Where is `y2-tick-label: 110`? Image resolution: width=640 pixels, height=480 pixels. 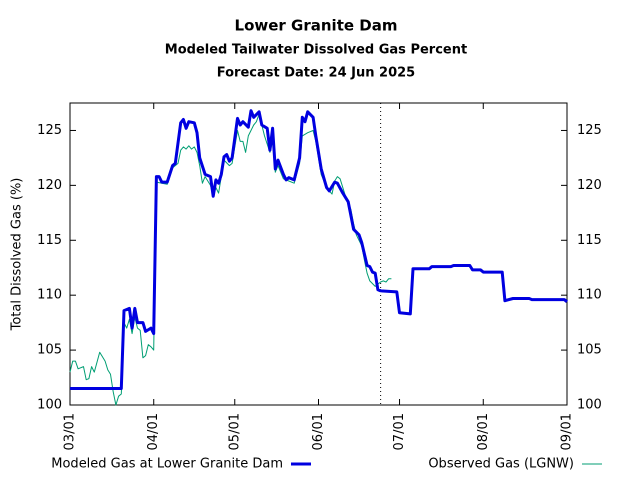
y2-tick-label: 110 is located at coordinates (589, 295).